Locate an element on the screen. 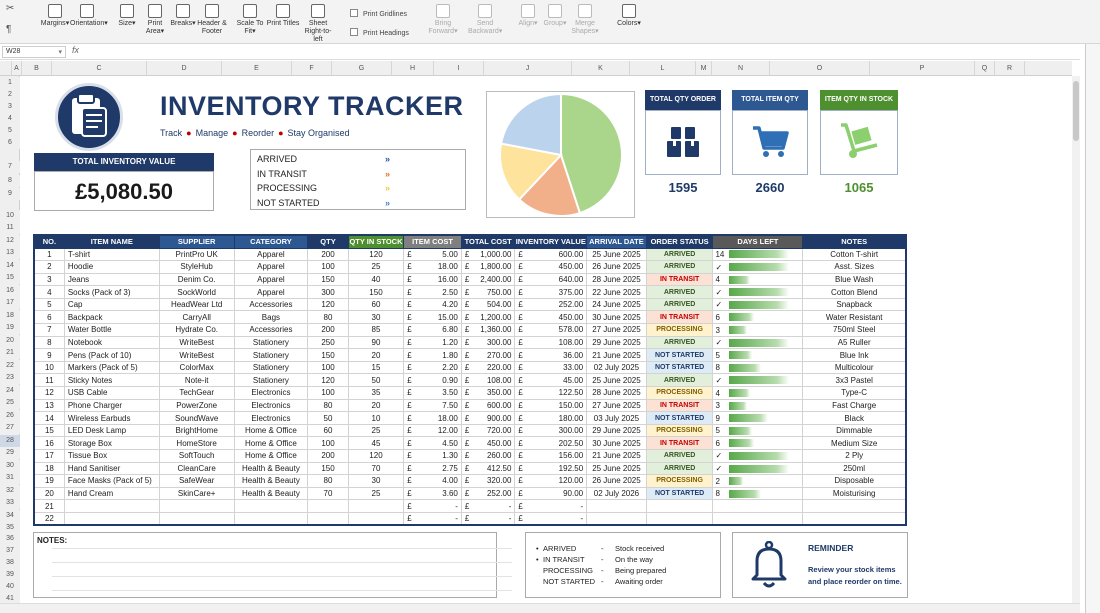 The image size is (1100, 613). row-header: 17 is located at coordinates (10, 303).